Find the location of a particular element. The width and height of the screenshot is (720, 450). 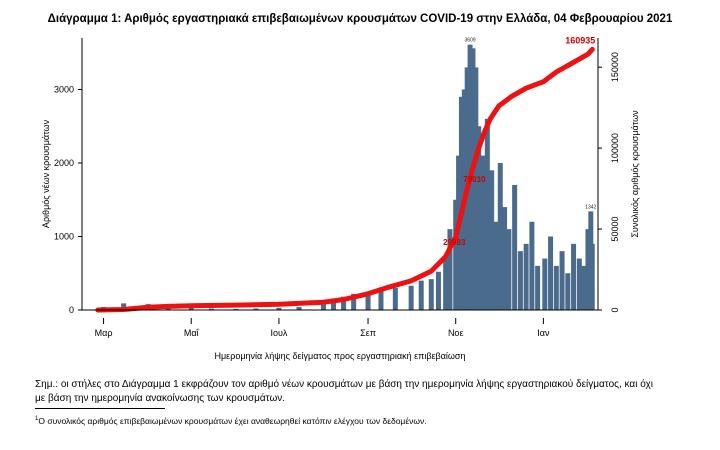

labels-layer: 3609 1342 160935 79010 29983 is located at coordinates (519, 141).